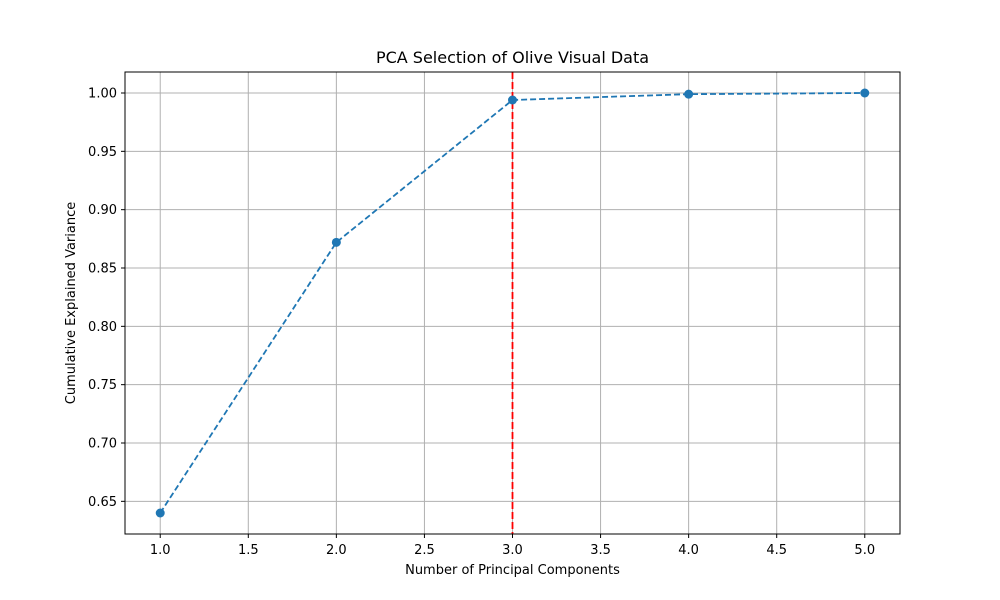  What do you see at coordinates (248, 550) in the screenshot?
I see `x-tick-label: 1.5` at bounding box center [248, 550].